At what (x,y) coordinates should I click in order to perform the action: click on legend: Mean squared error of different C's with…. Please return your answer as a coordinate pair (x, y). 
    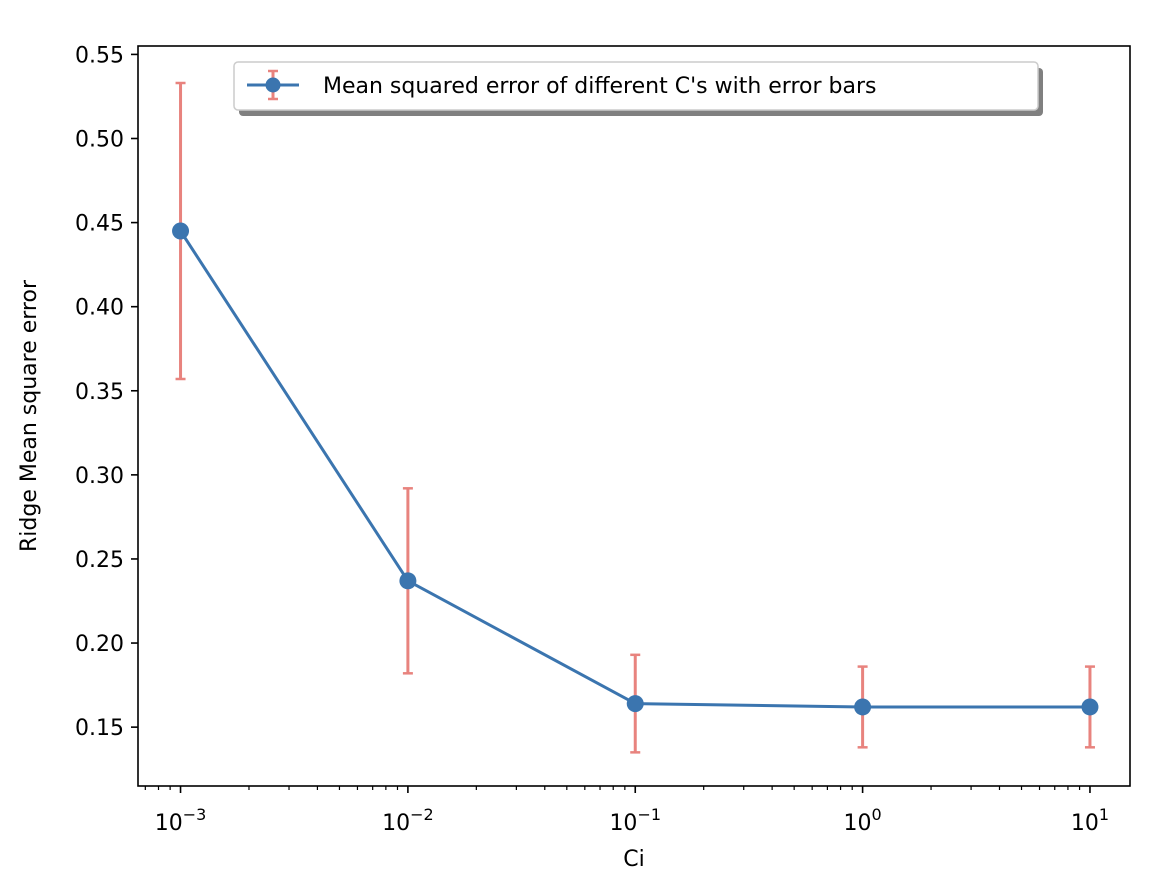
    Looking at the image, I should click on (638, 88).